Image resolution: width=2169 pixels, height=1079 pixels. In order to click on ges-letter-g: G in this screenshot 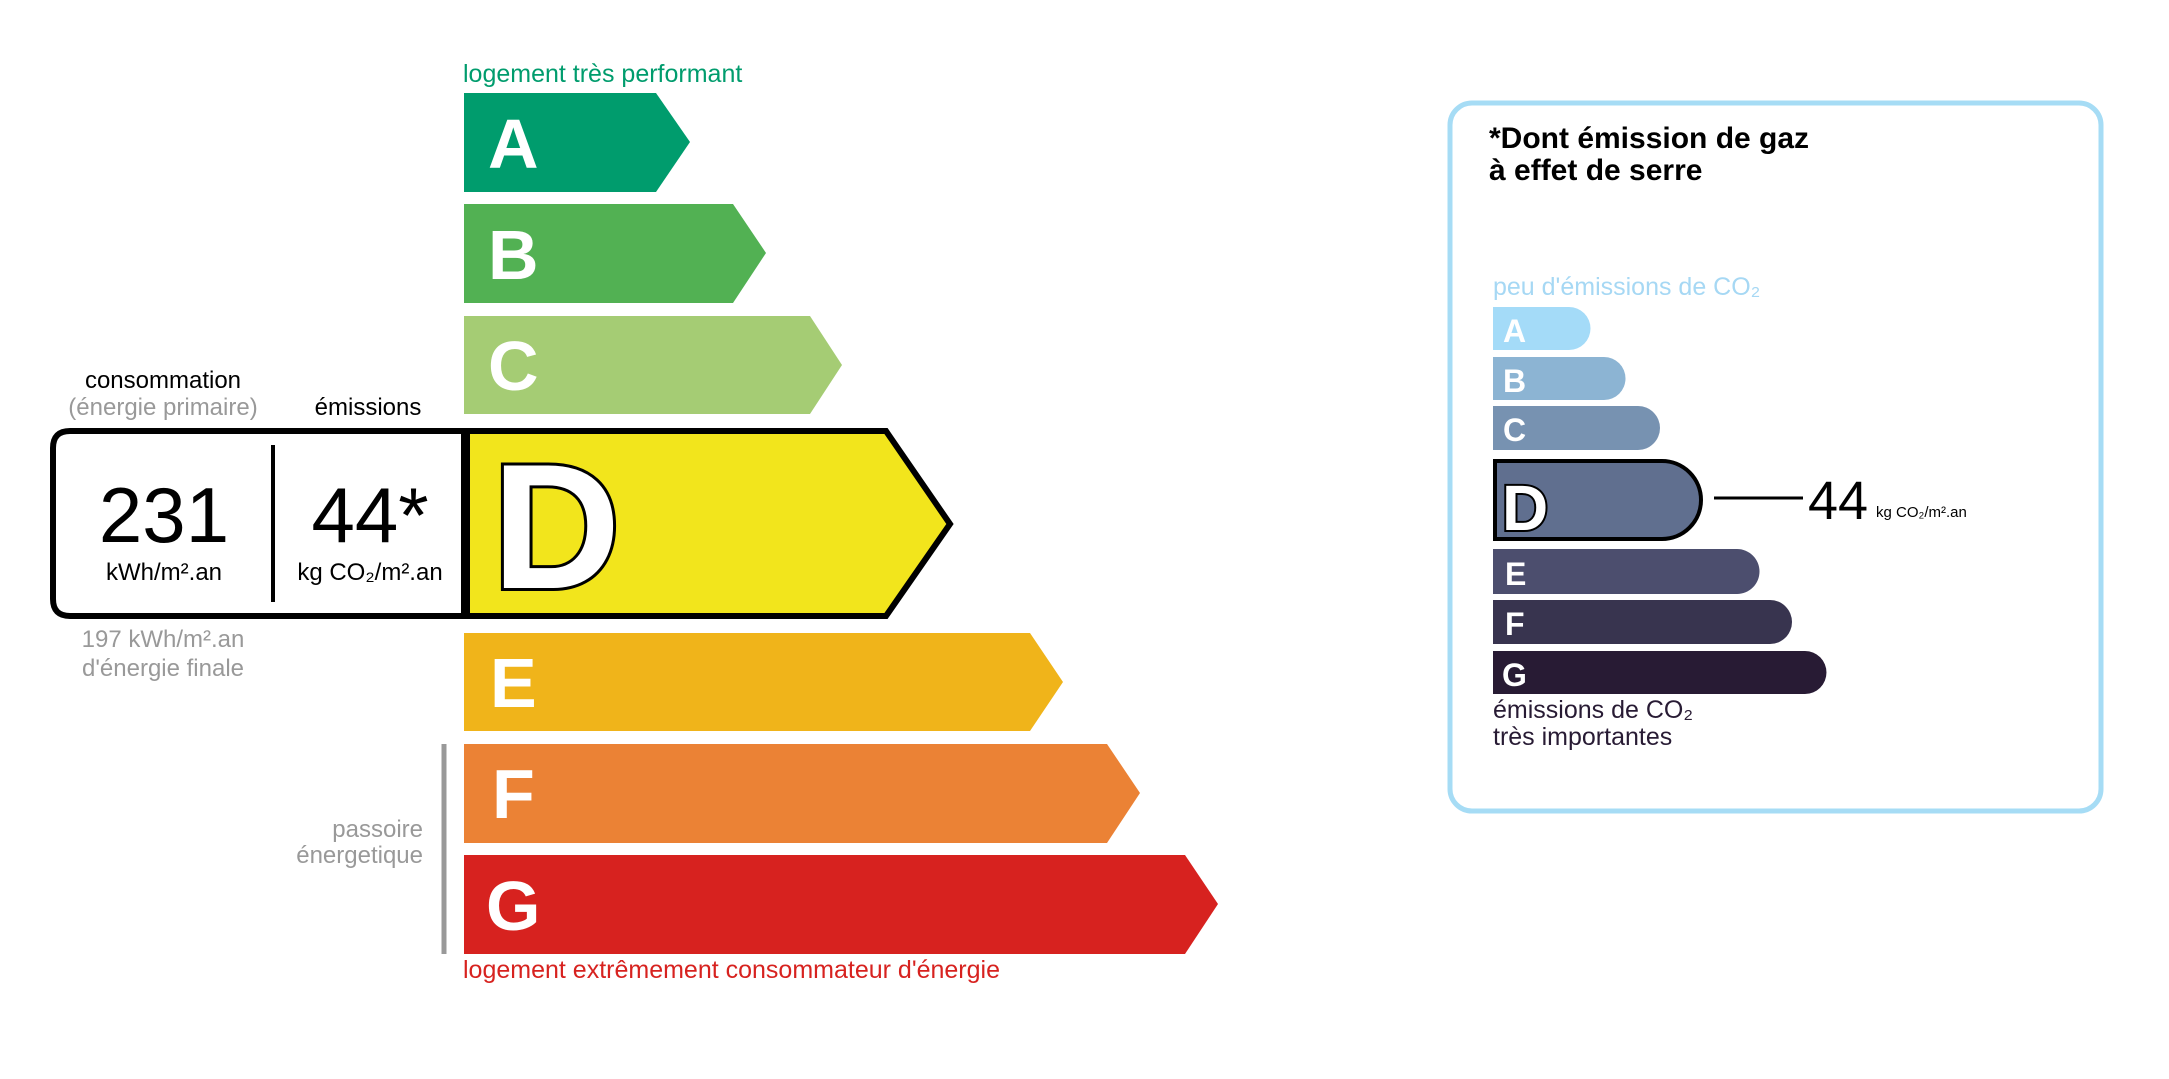, I will do `click(1514, 675)`.